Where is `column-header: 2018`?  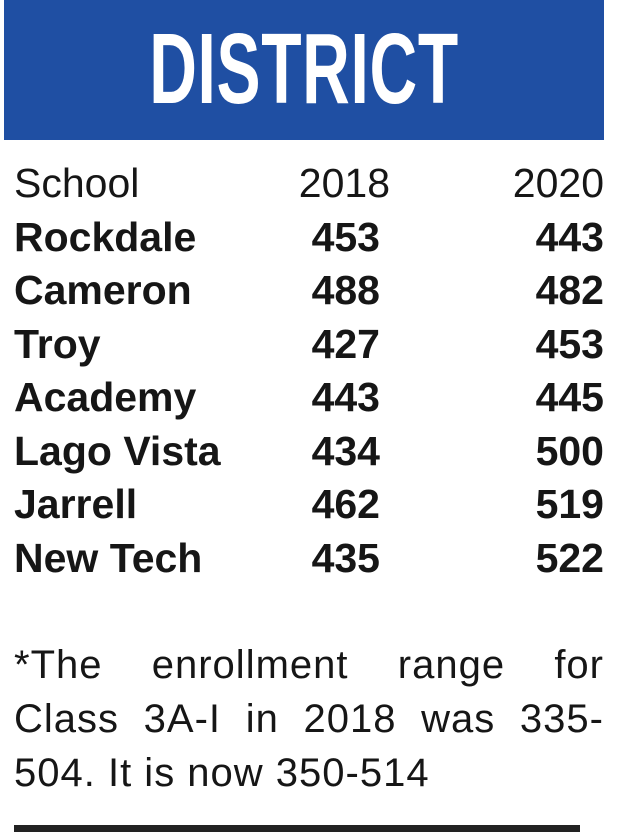 column-header: 2018 is located at coordinates (344, 183).